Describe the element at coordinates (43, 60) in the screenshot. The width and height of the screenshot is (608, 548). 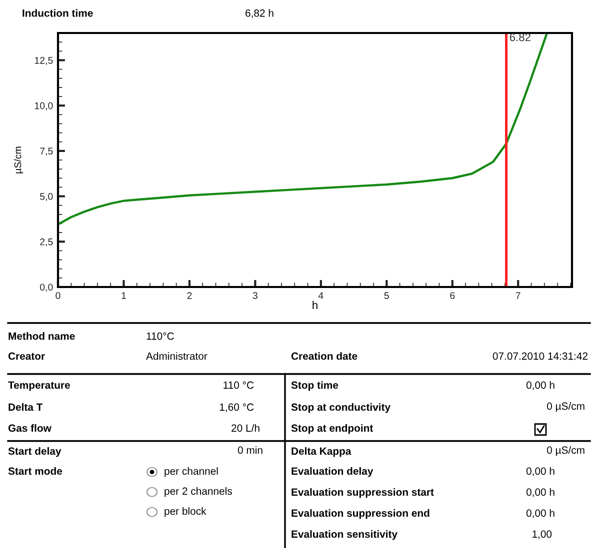
I see `y-tick-label: 12,5` at that location.